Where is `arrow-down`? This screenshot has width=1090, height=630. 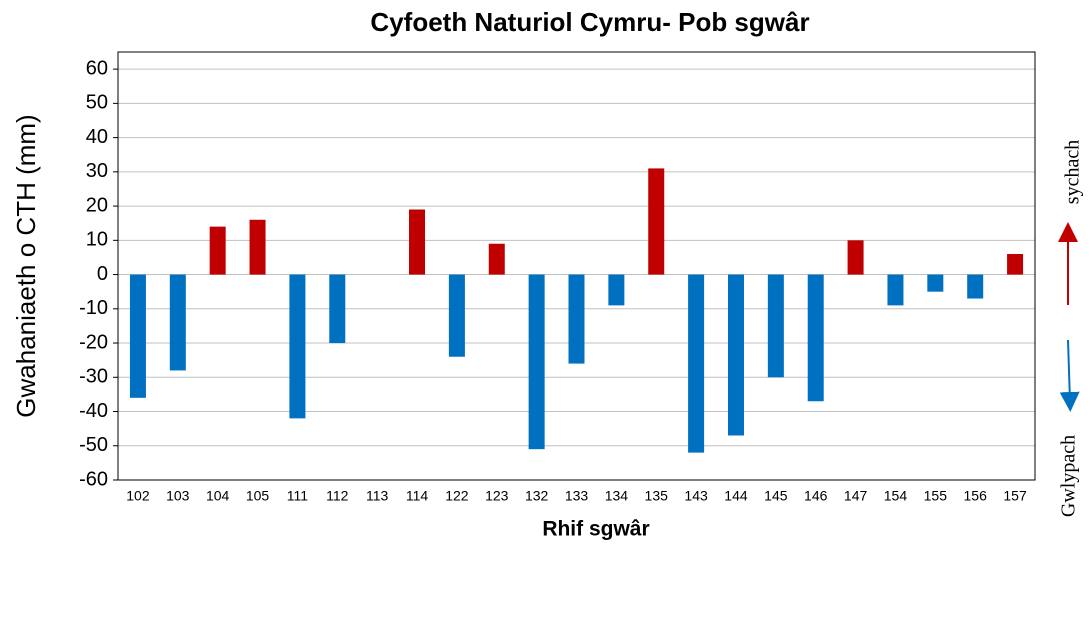 arrow-down is located at coordinates (1069, 375).